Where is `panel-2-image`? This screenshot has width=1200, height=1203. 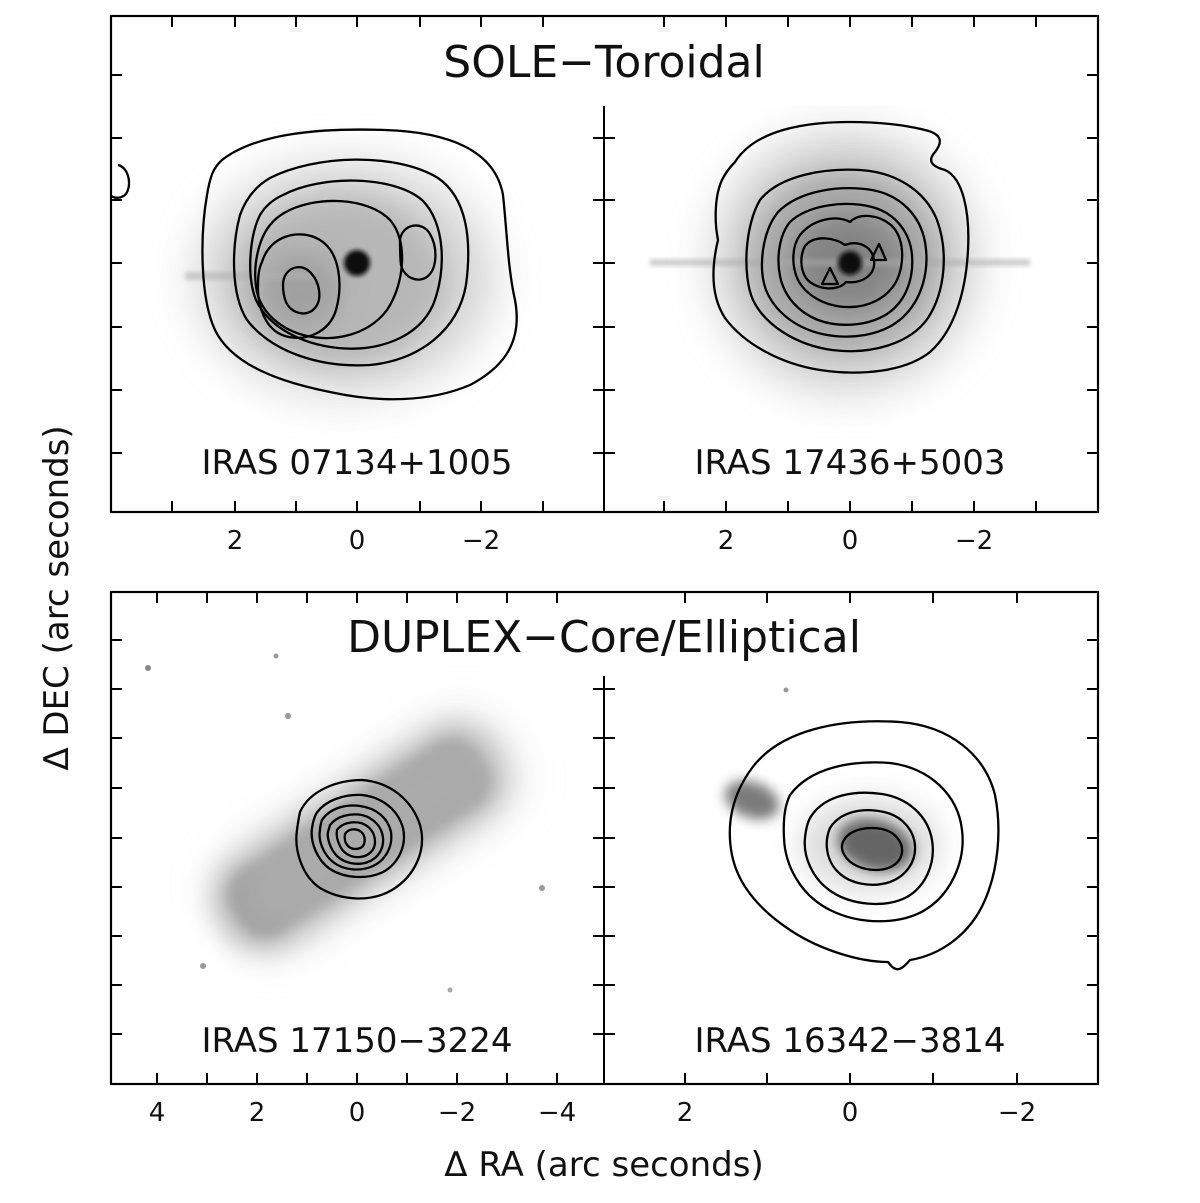
panel-2-image is located at coordinates (840, 262).